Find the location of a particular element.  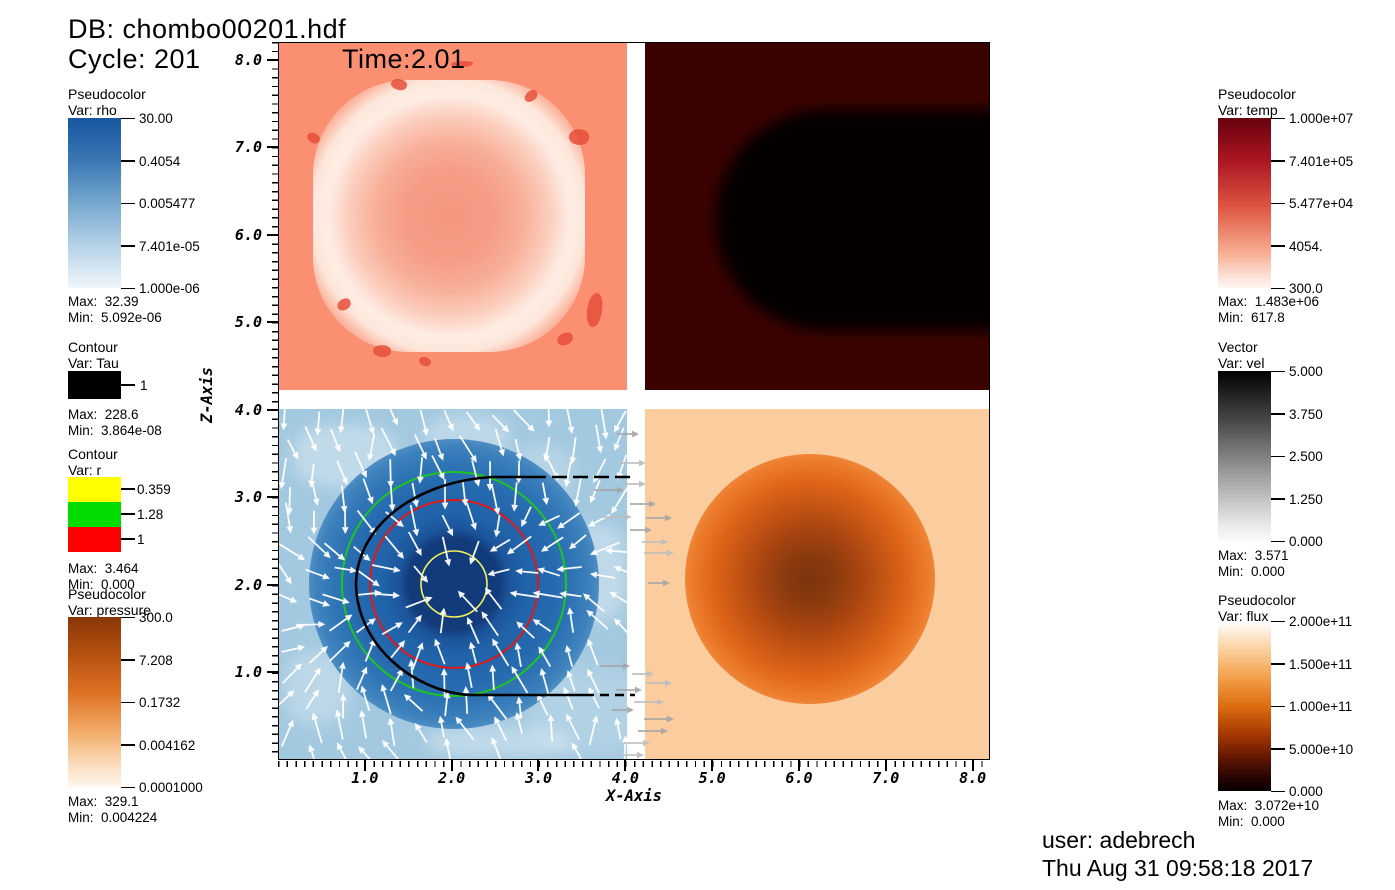

x-tick-label: 1.0 is located at coordinates (365, 778).